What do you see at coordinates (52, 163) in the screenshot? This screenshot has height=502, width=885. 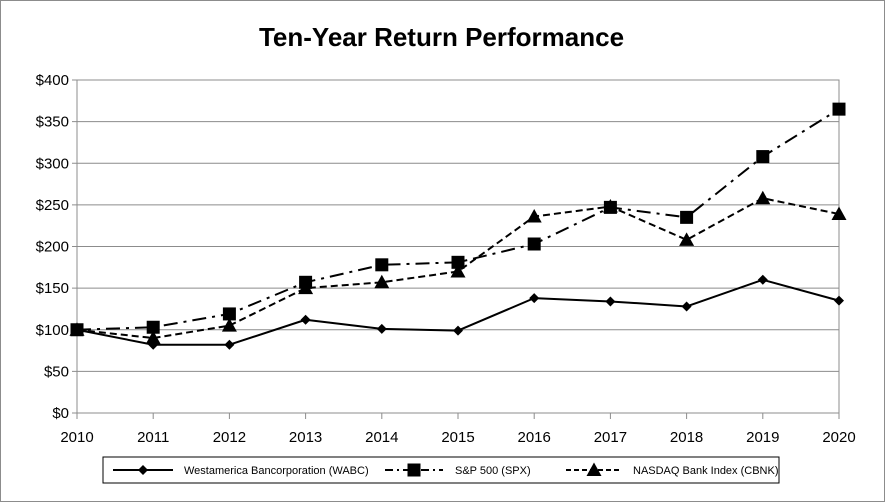 I see `y-tick-label: $300` at bounding box center [52, 163].